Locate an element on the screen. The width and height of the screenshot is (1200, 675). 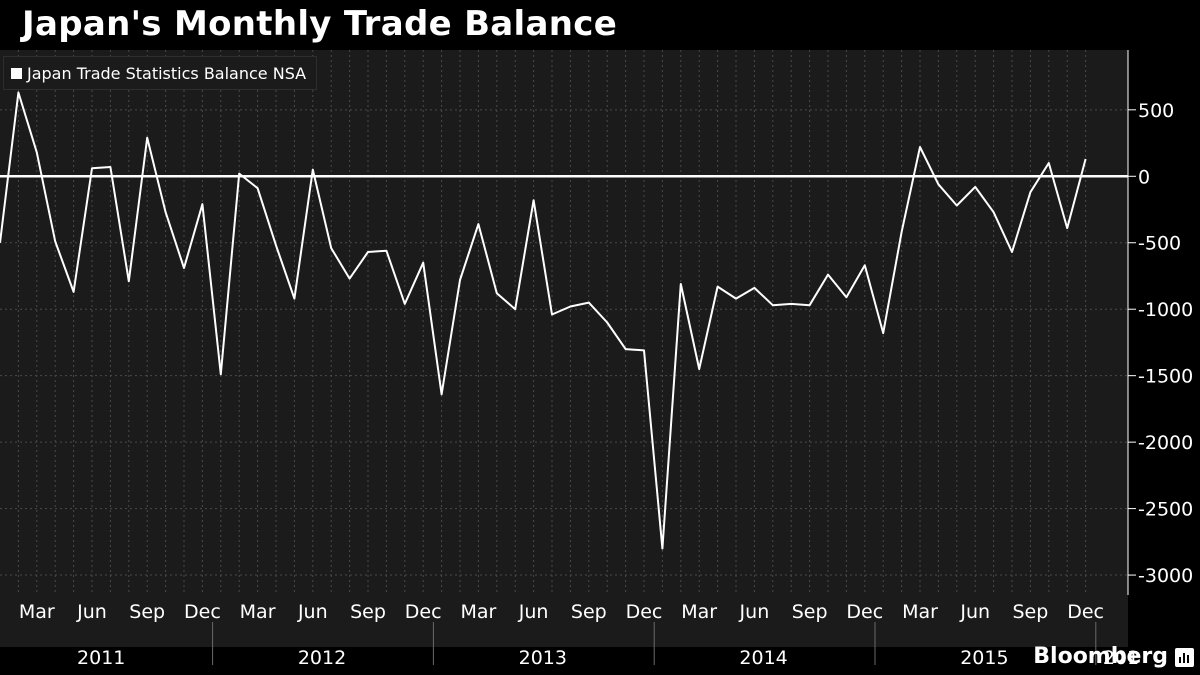
bloomberg-chart-icon is located at coordinates (1184, 657).